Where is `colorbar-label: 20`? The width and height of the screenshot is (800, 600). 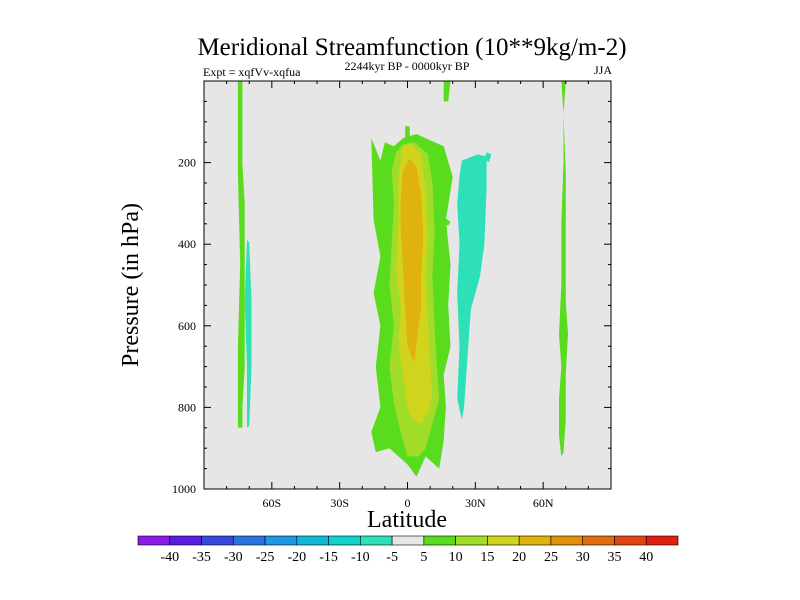 colorbar-label: 20 is located at coordinates (519, 557).